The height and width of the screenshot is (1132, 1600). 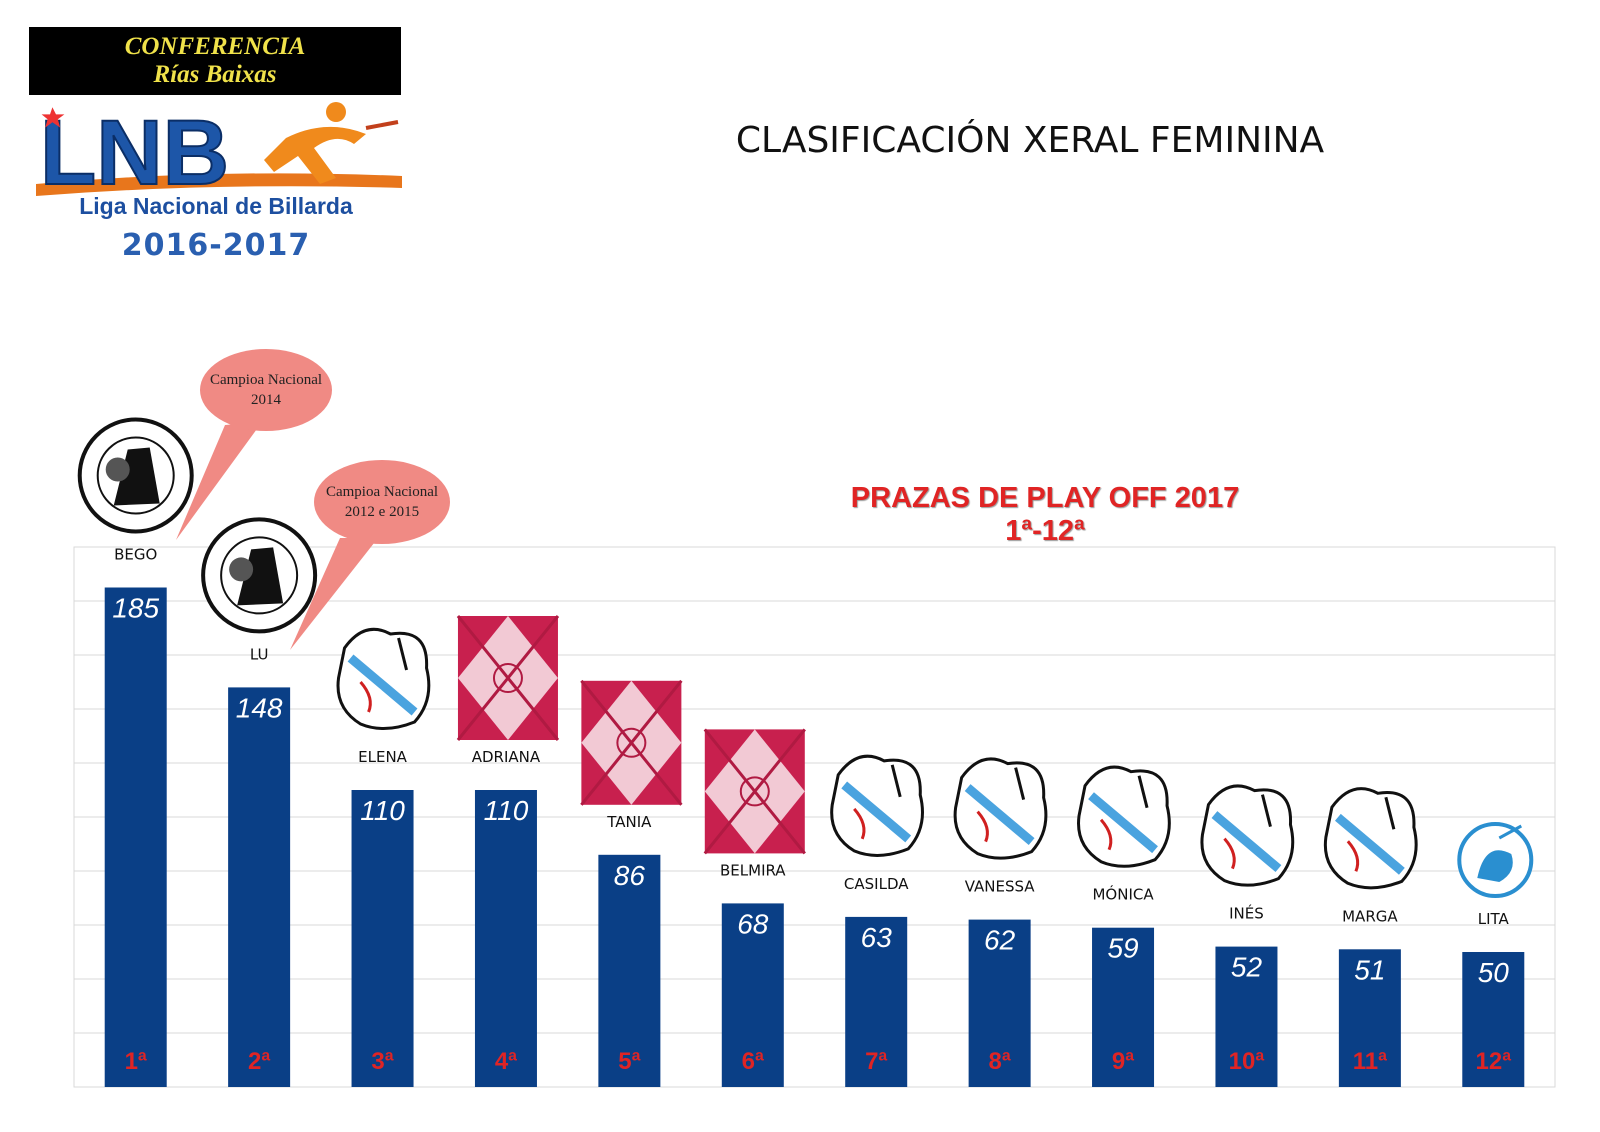 What do you see at coordinates (1494, 919) in the screenshot?
I see `player-name-label: LITA` at bounding box center [1494, 919].